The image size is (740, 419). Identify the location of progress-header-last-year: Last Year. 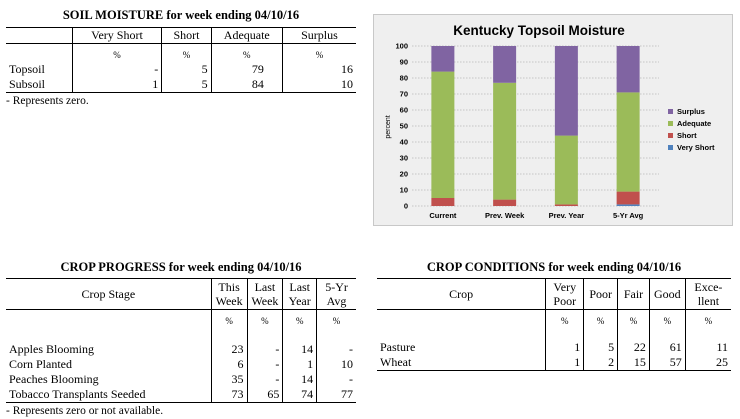
(299, 294).